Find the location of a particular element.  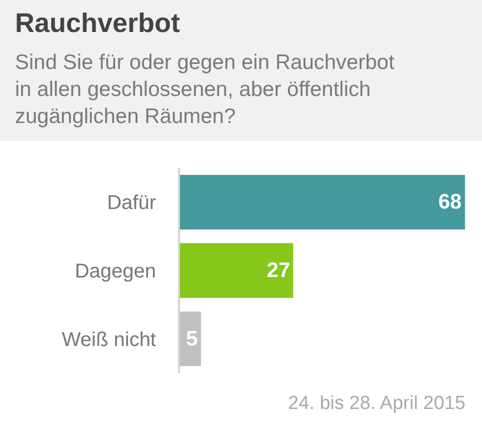

y-tick-label: Dagegen is located at coordinates (115, 271).